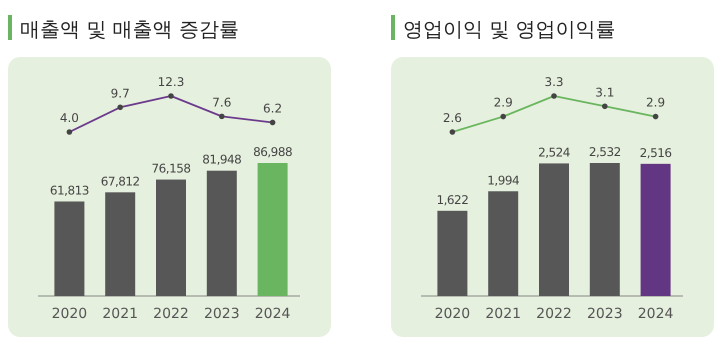 This screenshot has width=720, height=346. What do you see at coordinates (120, 93) in the screenshot?
I see `data-label: 9.7` at bounding box center [120, 93].